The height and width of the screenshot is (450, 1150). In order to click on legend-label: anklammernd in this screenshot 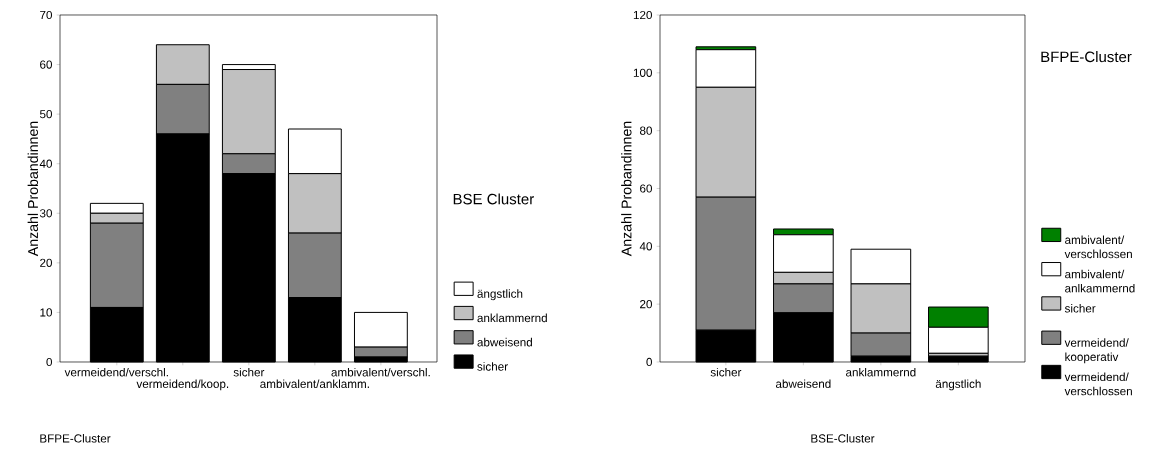, I will do `click(512, 318)`.